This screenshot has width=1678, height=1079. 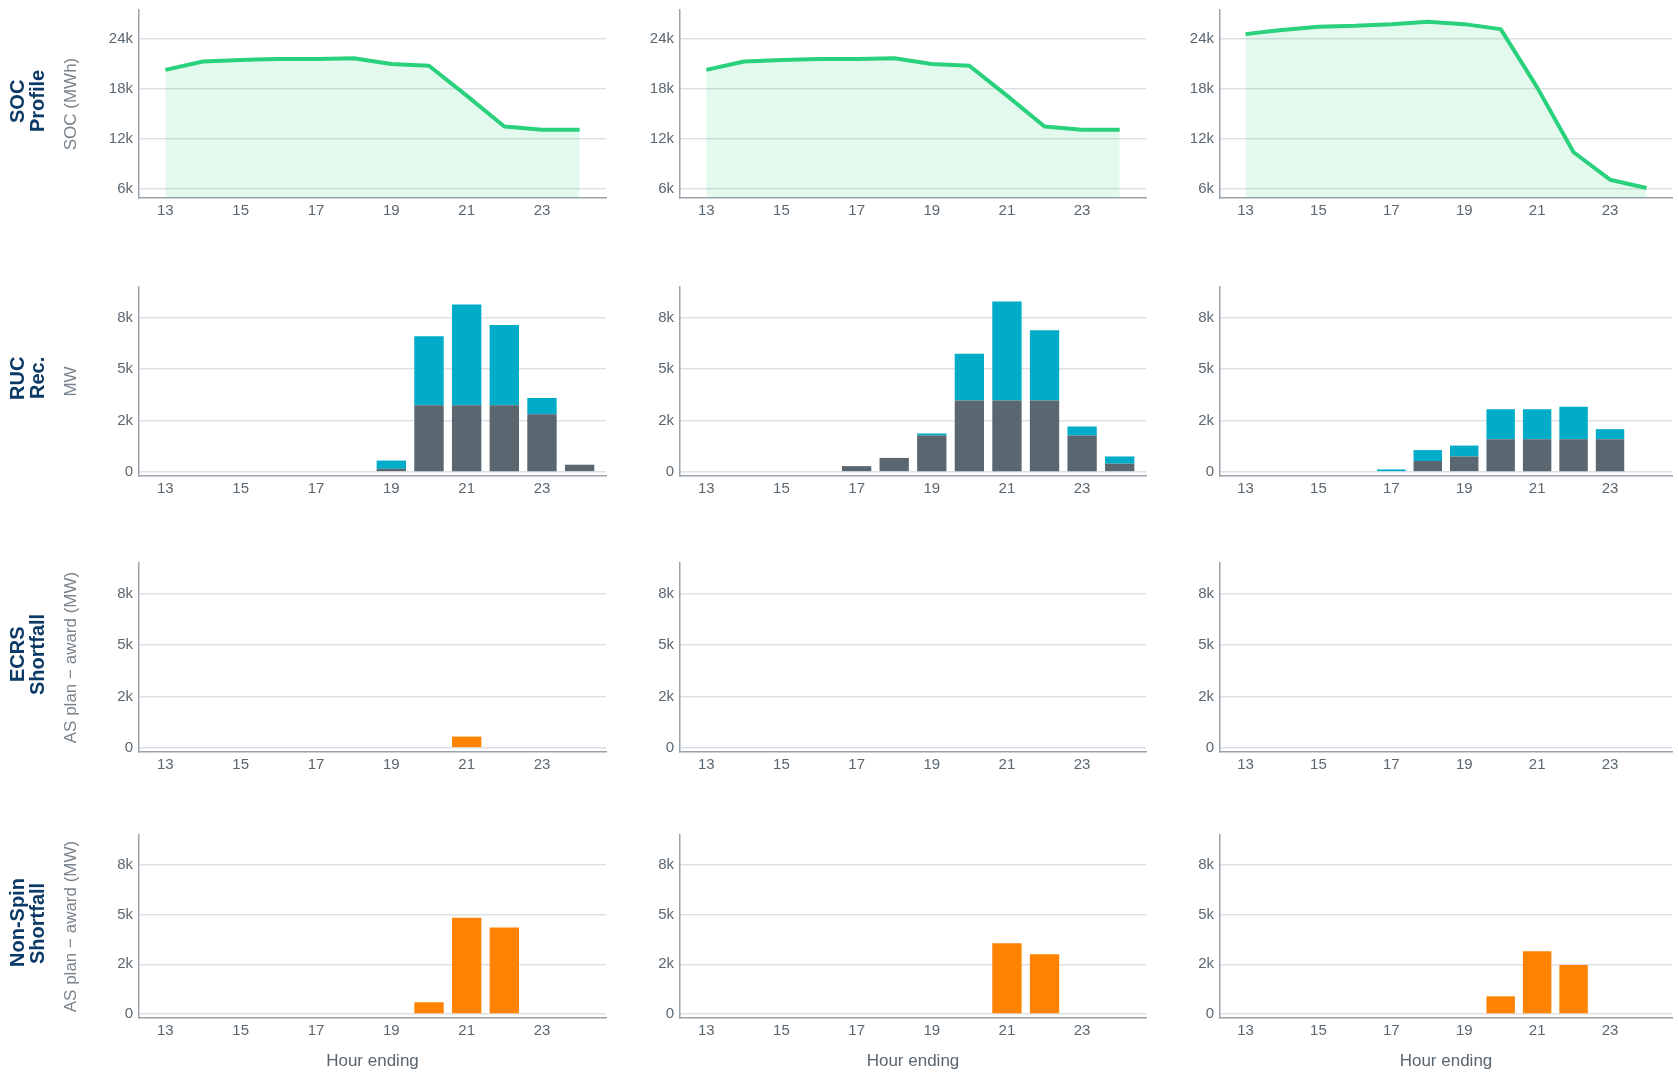 What do you see at coordinates (27, 378) in the screenshot?
I see `text: RUC Rec.` at bounding box center [27, 378].